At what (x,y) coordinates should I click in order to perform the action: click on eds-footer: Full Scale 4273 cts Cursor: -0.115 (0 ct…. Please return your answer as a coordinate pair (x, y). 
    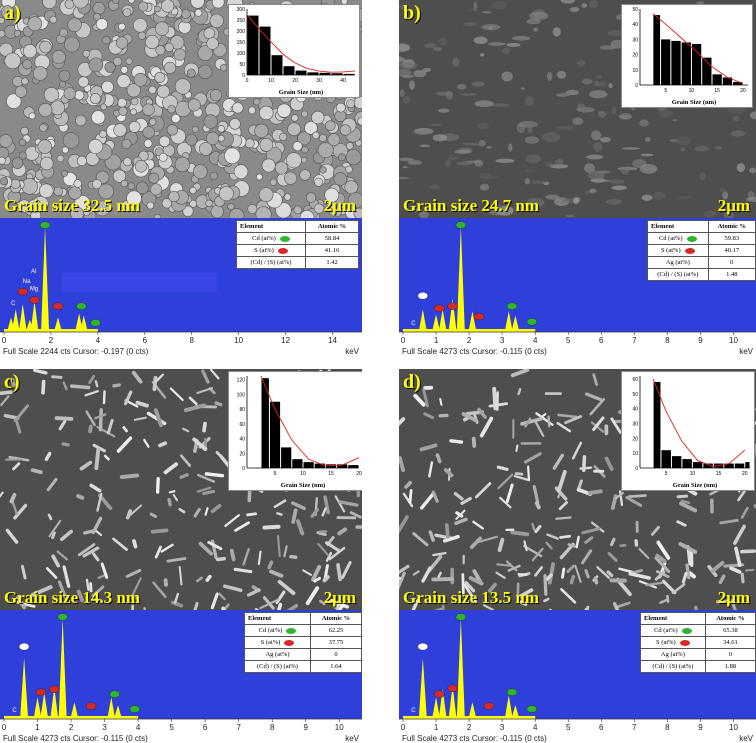
    Looking at the image, I should click on (75, 738).